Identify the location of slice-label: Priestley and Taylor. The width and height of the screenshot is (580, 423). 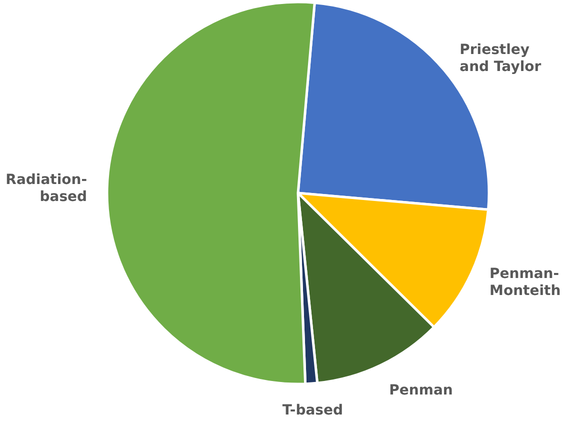
(501, 58).